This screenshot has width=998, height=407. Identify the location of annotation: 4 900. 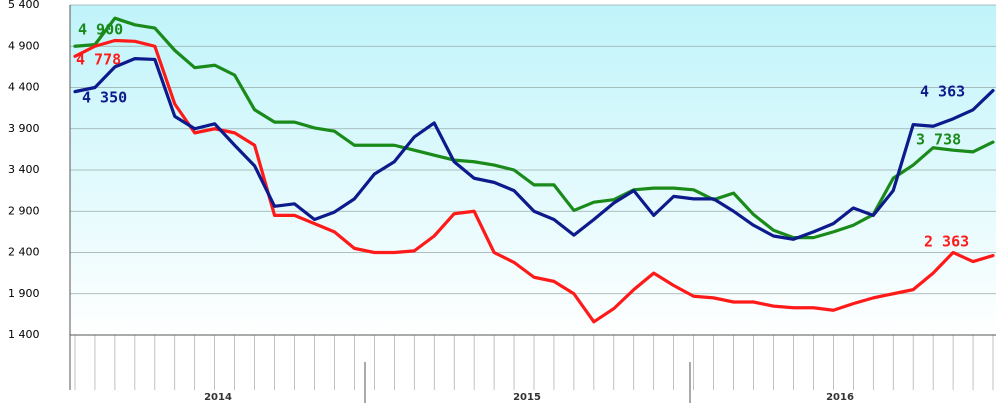
(100, 30).